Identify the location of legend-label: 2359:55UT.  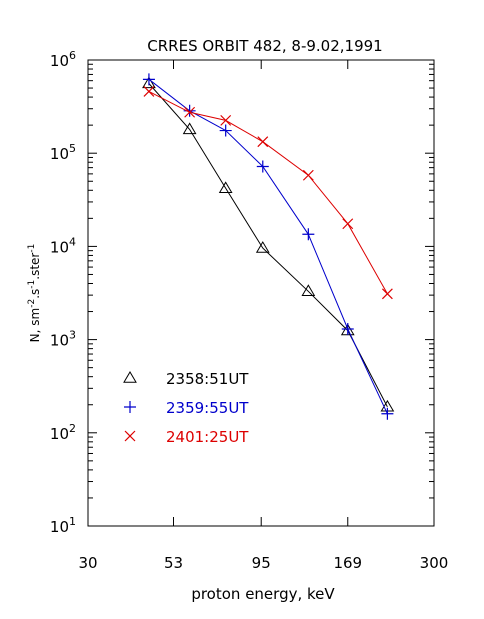
(207, 408).